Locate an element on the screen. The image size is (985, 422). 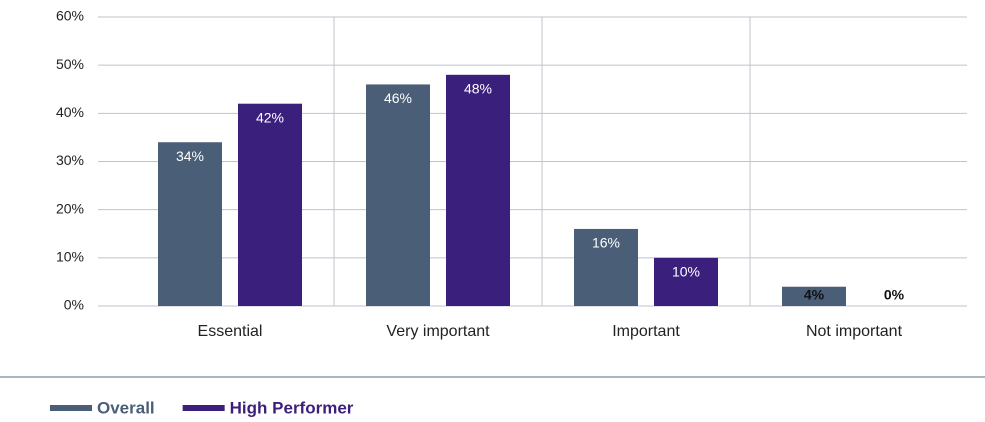
y-tick-label: 20% is located at coordinates (70, 208).